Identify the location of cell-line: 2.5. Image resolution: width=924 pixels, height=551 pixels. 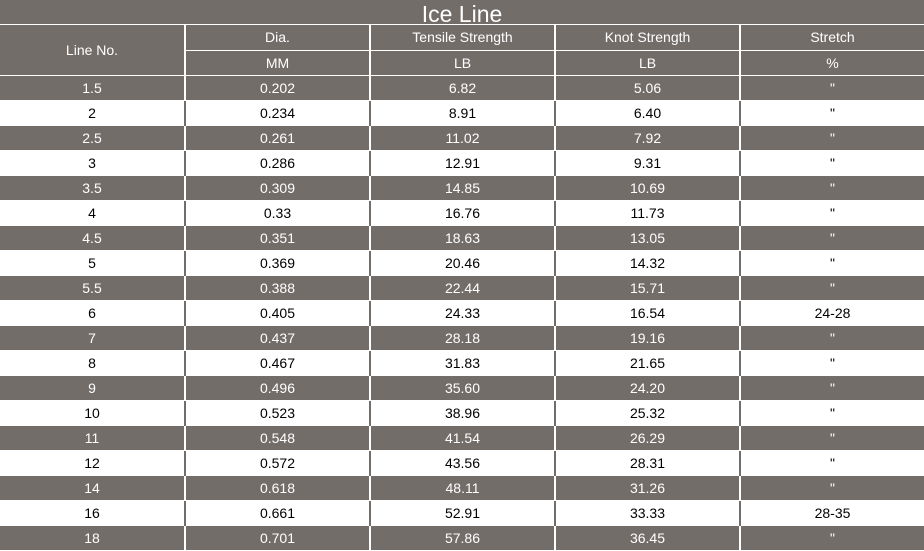
(93, 138).